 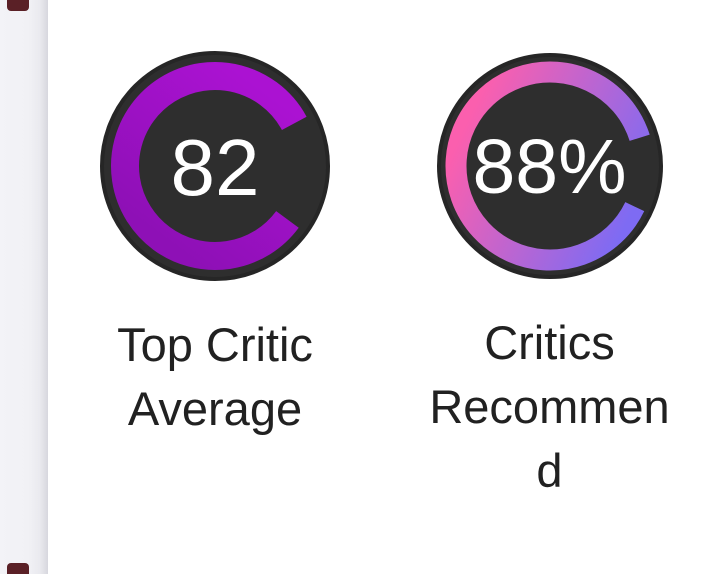 I want to click on label-line: Top Critic, so click(x=215, y=344).